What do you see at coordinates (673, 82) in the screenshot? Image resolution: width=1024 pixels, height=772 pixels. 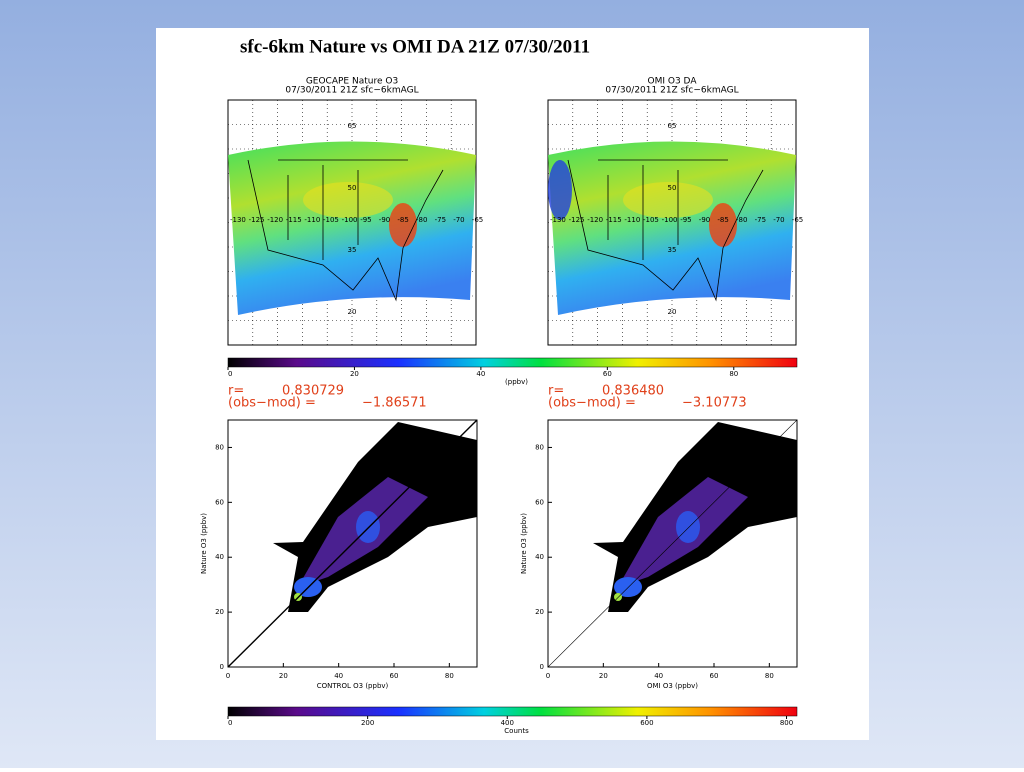 I see `map-title: OMI O3 DA` at bounding box center [673, 82].